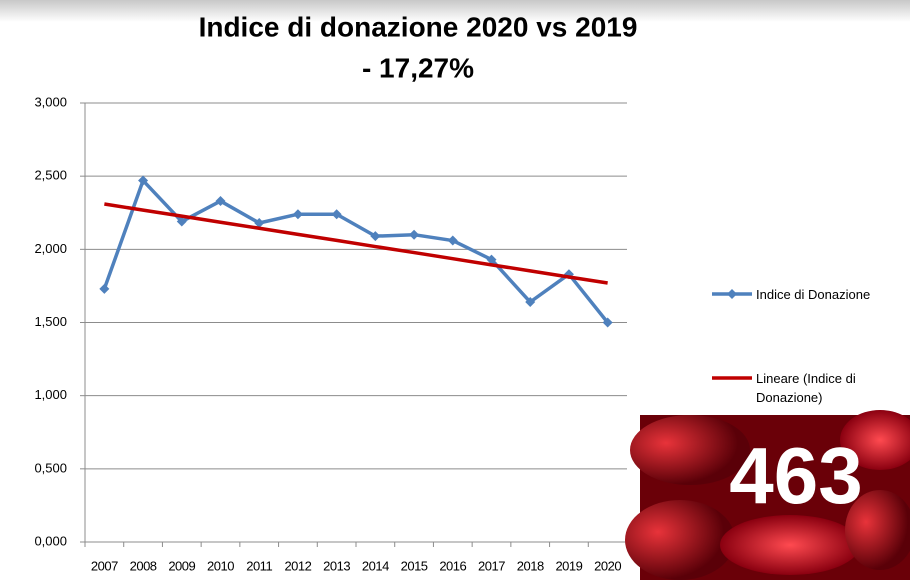 The image size is (910, 580). What do you see at coordinates (104, 565) in the screenshot?
I see `x-tick-label: 2007` at bounding box center [104, 565].